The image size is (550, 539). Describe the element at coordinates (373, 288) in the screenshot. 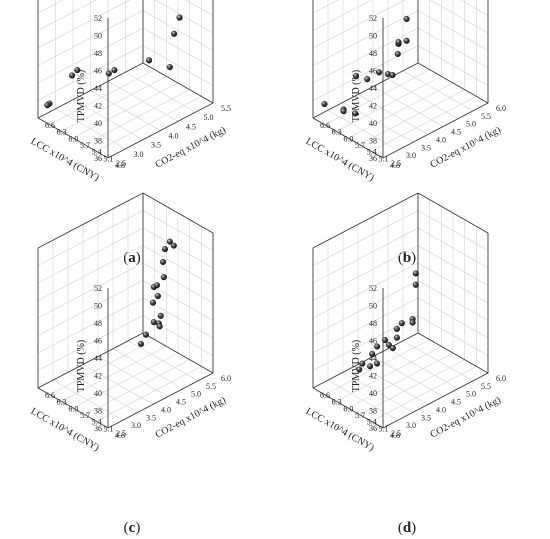

I see `z-tick-label: 52` at that location.